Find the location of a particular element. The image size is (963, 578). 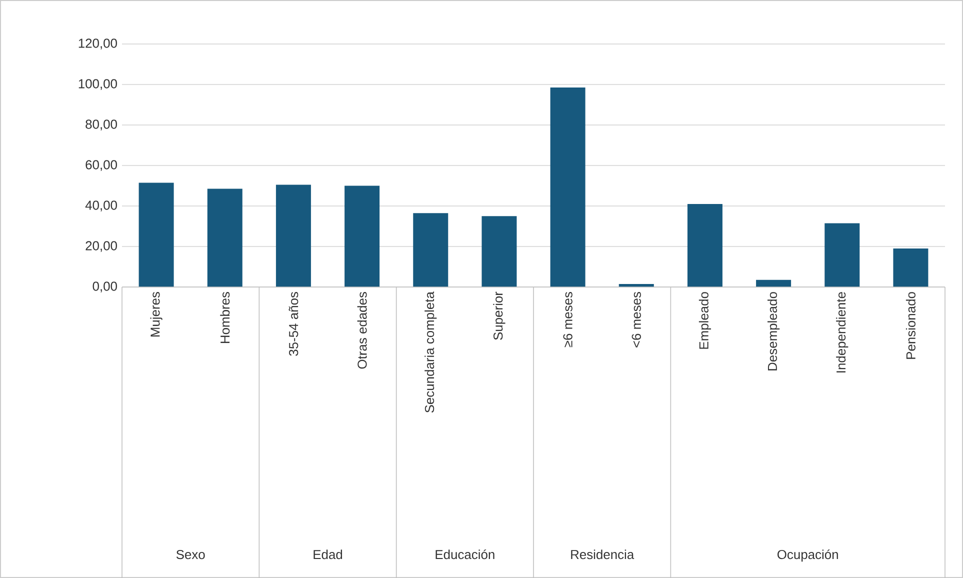

text: Edad is located at coordinates (328, 554).